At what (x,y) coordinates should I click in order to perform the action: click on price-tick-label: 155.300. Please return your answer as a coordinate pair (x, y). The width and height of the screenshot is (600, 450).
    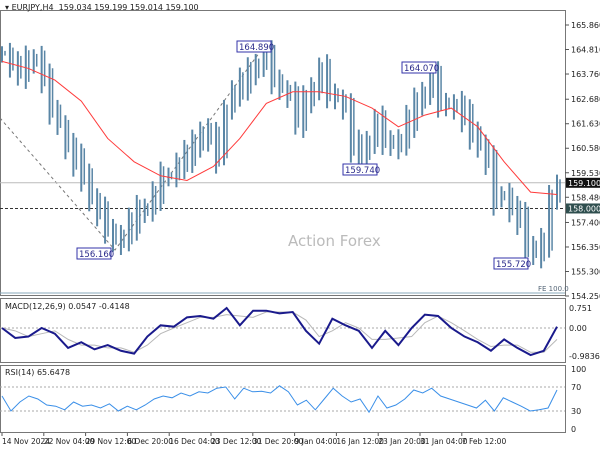
    Looking at the image, I should click on (585, 271).